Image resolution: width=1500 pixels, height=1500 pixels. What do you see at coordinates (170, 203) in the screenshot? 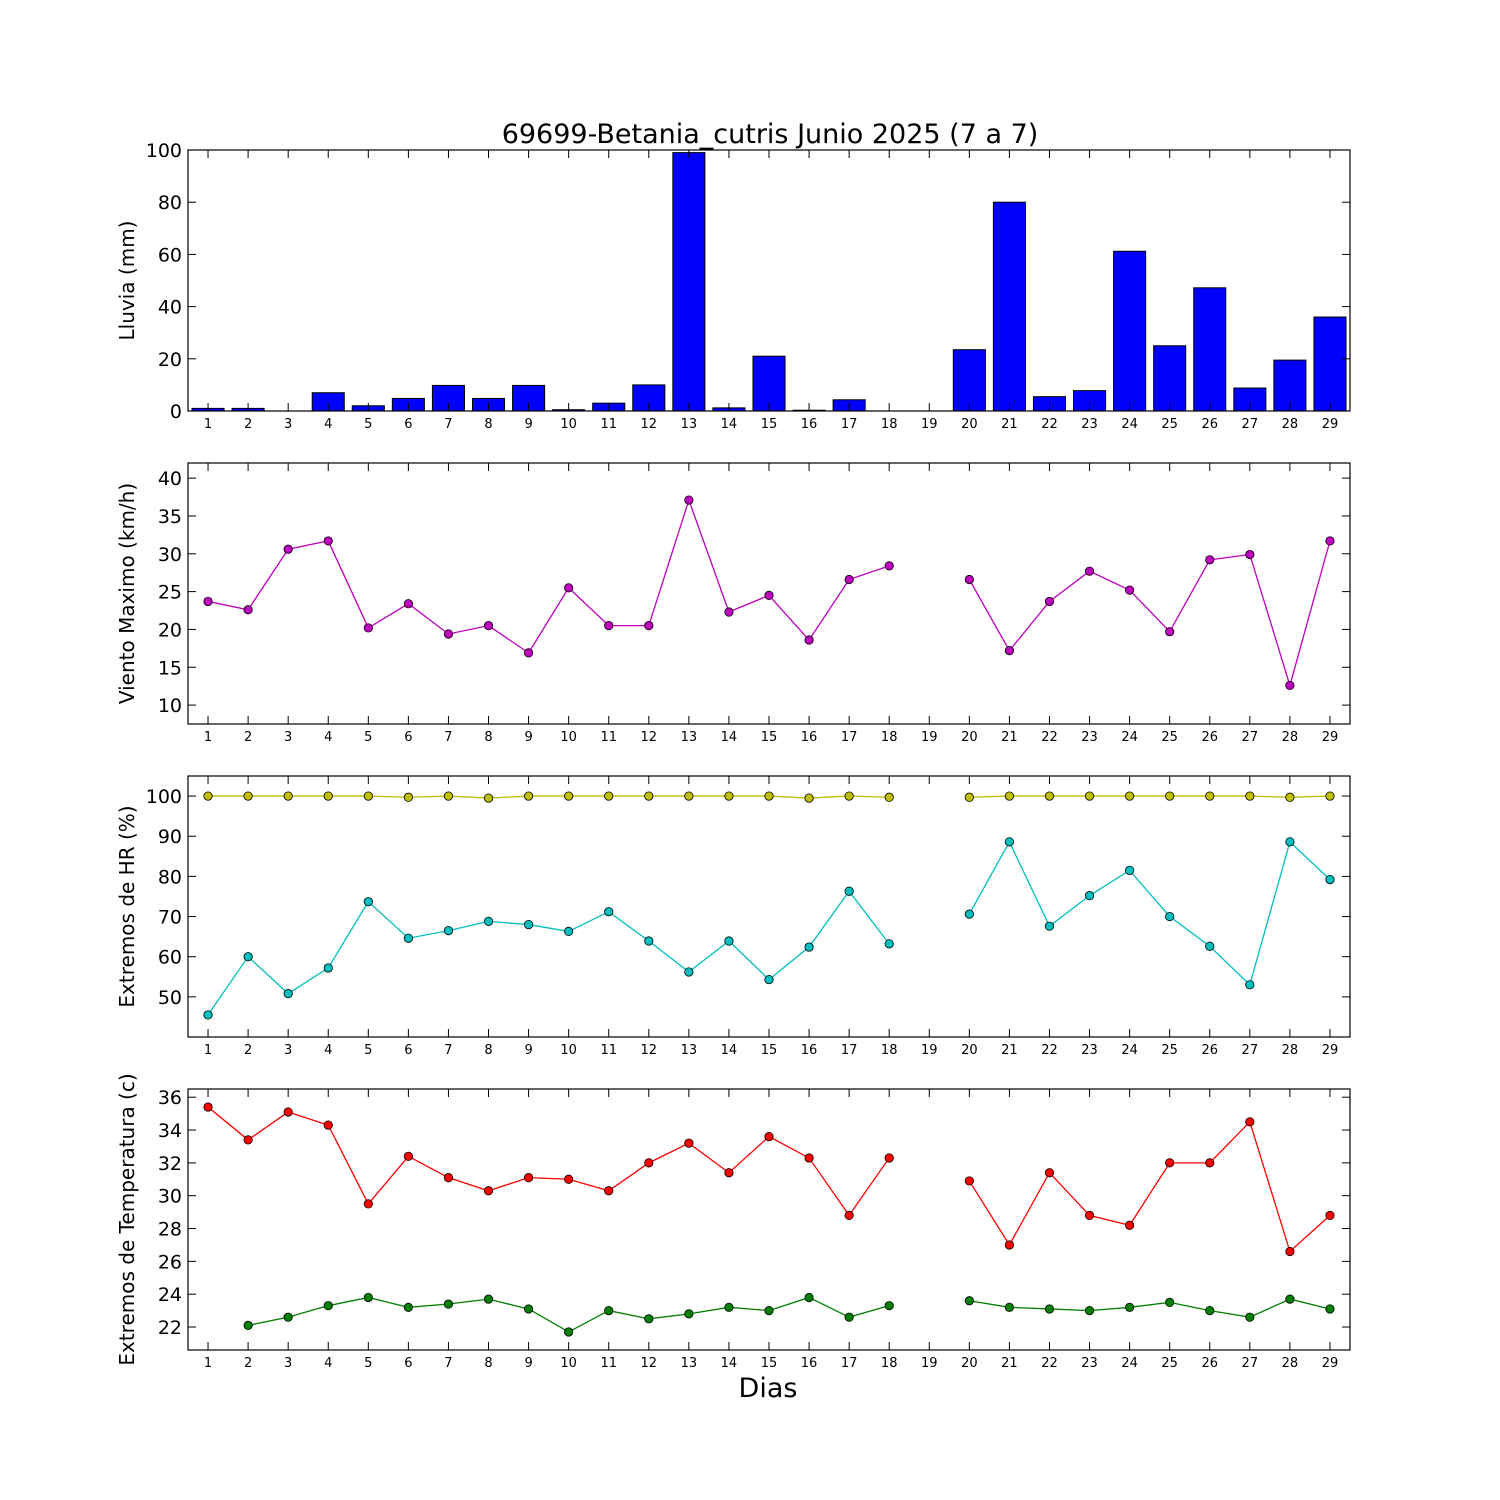
I see `y-tick-label: 80` at bounding box center [170, 203].